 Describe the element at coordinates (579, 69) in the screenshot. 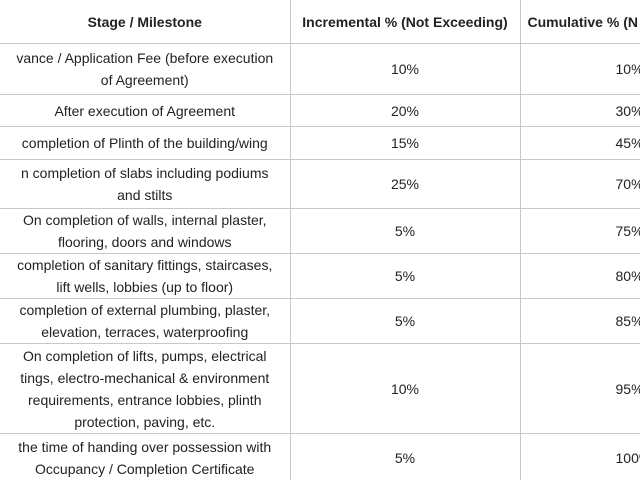

I see `cumulative-cell: 10%` at that location.